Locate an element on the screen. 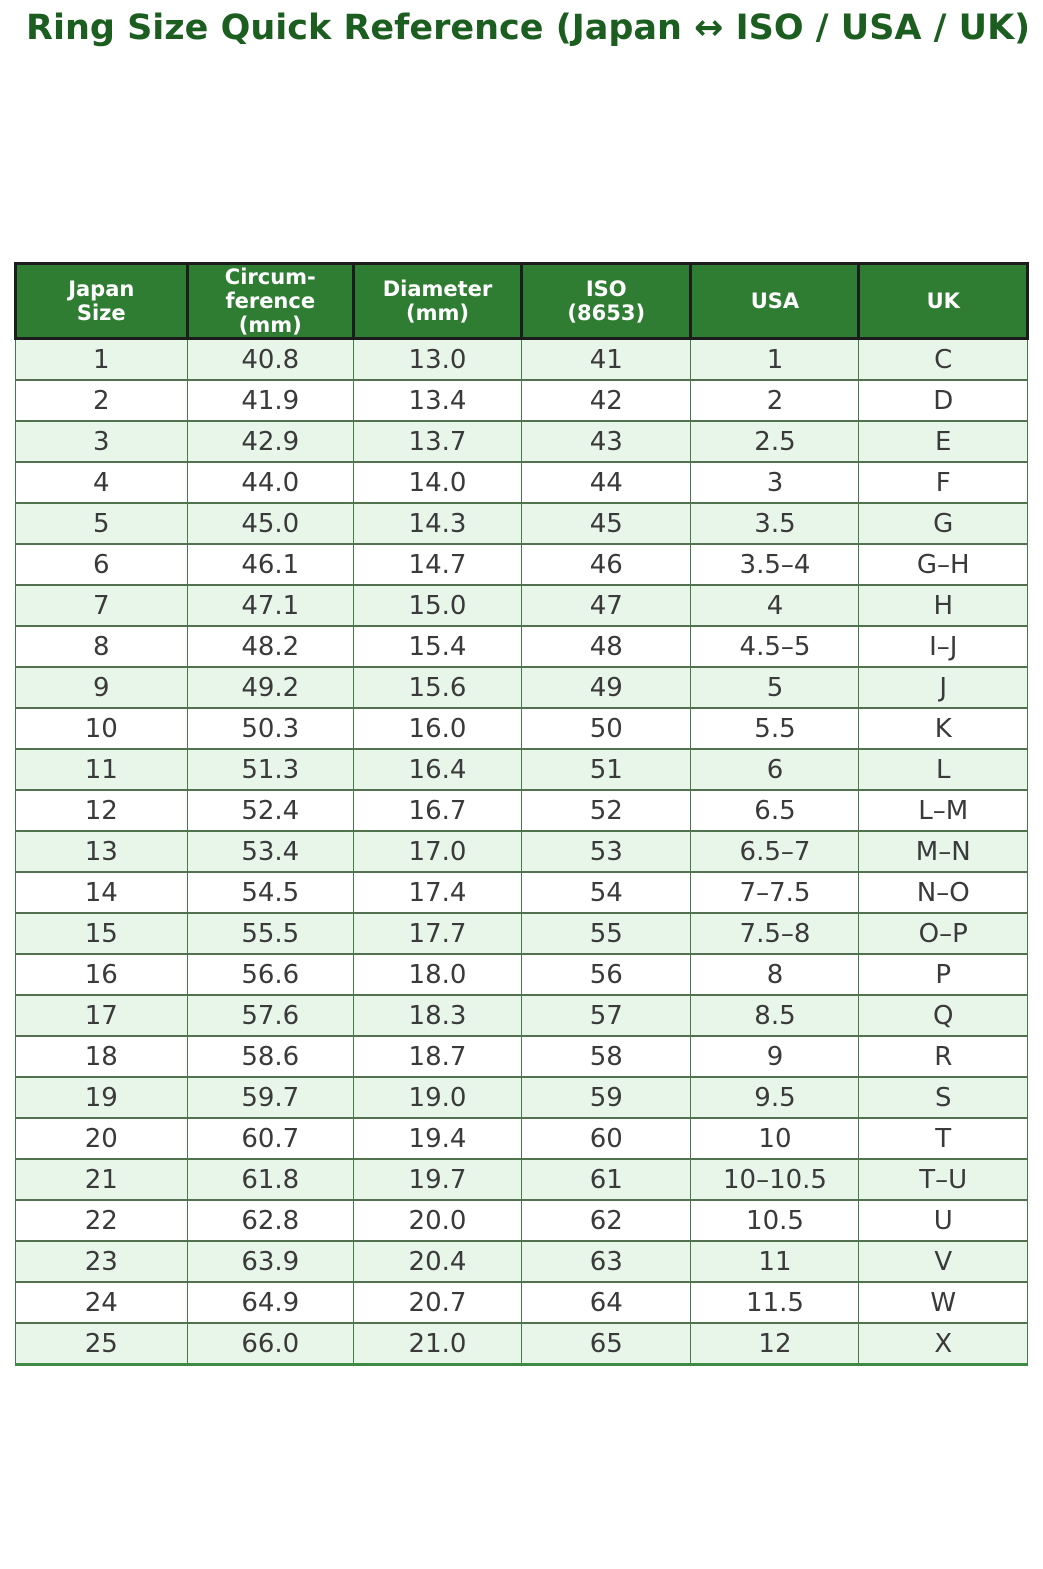 The image size is (1043, 1569). table-row: 23 63.9 20.4 63 11 V is located at coordinates (521, 1261).